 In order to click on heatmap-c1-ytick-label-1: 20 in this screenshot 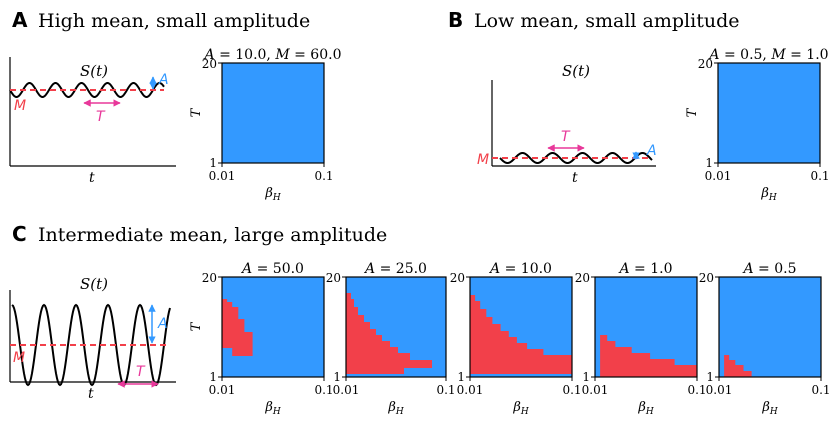, I will do `click(209, 278)`.